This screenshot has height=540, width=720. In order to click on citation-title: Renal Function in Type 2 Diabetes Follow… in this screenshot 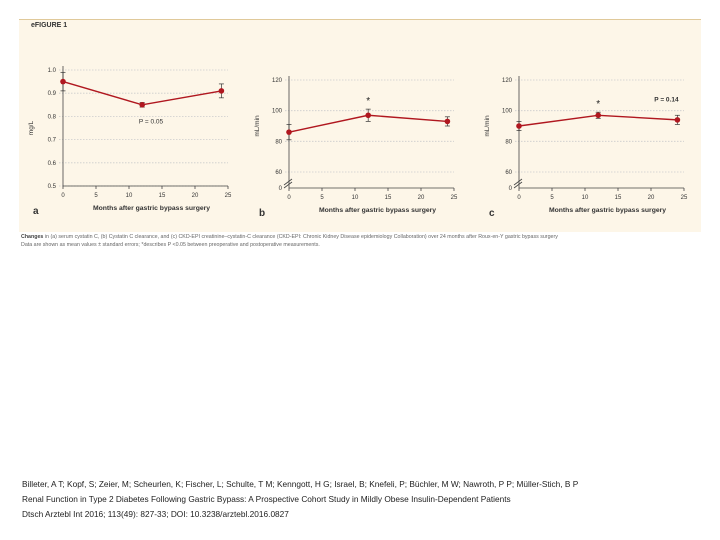, I will do `click(266, 499)`.